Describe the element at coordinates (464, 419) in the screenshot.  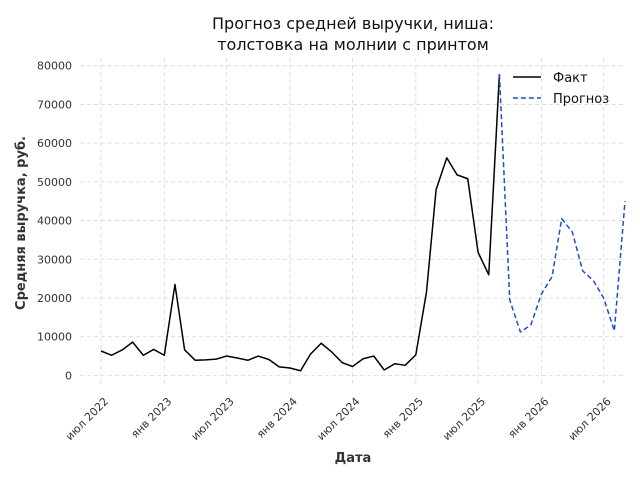
I see `x-tick-label: июл 2025` at that location.